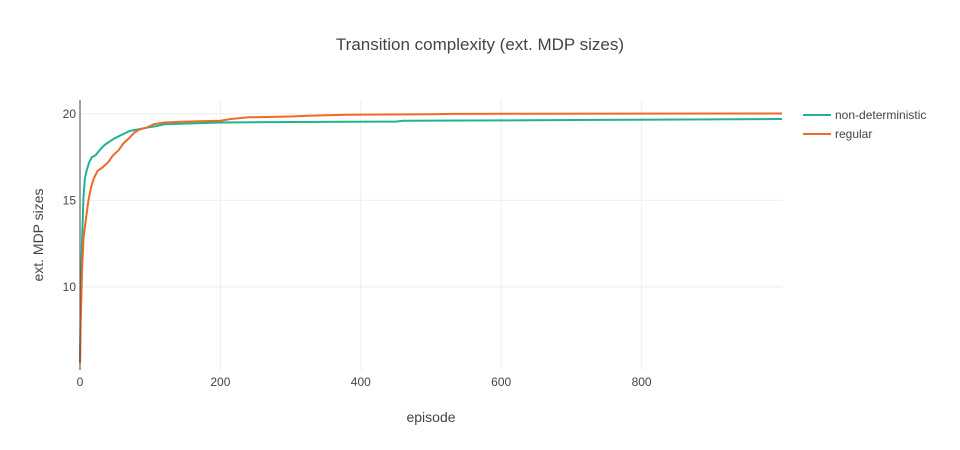 Image resolution: width=960 pixels, height=450 pixels. Describe the element at coordinates (220, 382) in the screenshot. I see `x-tick-label: 200` at that location.